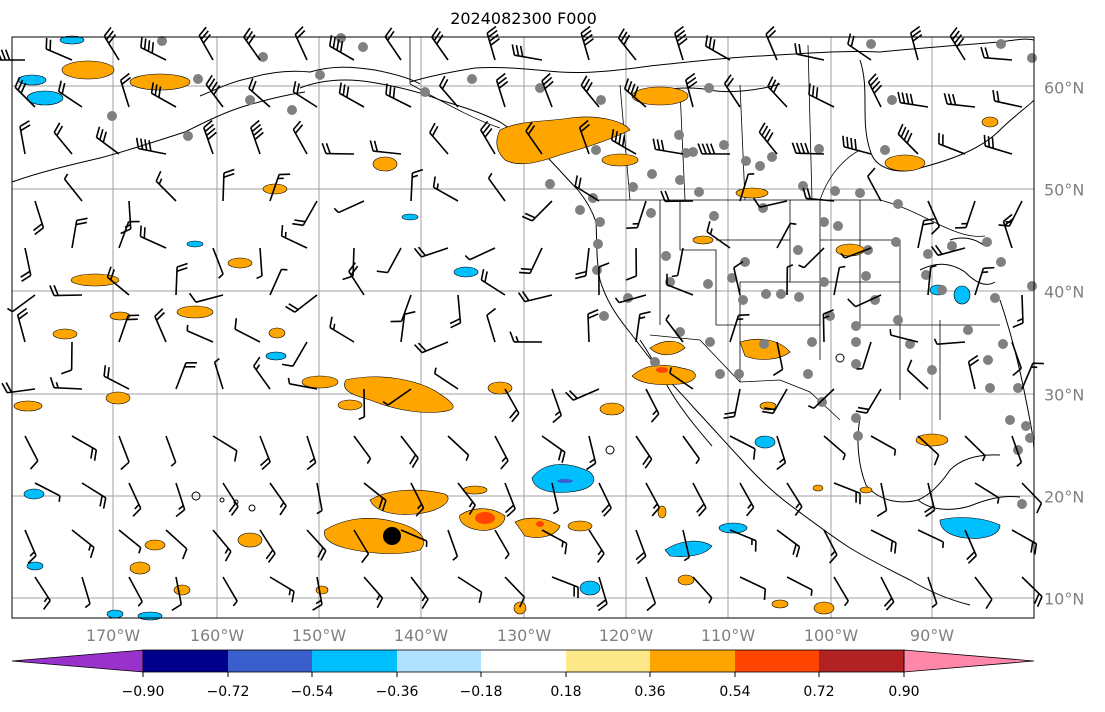 The width and height of the screenshot is (1105, 712). Describe the element at coordinates (650, 692) in the screenshot. I see `colorbar-tick: 0.36` at that location.